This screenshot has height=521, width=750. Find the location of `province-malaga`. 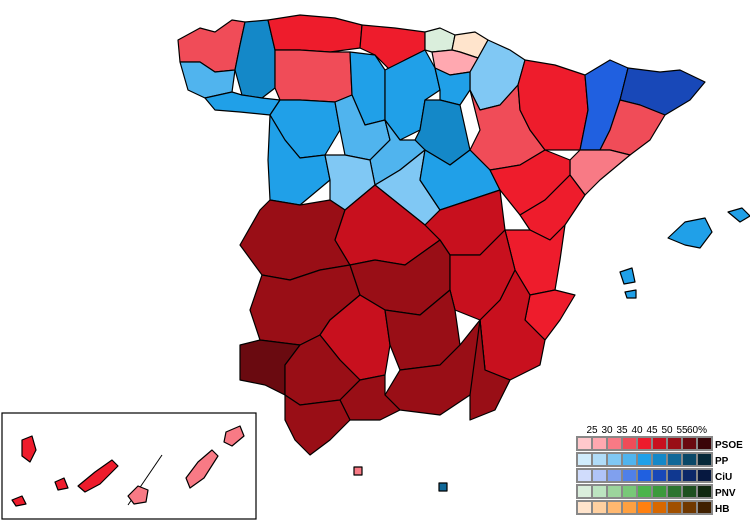

province-malaga is located at coordinates (370, 397).